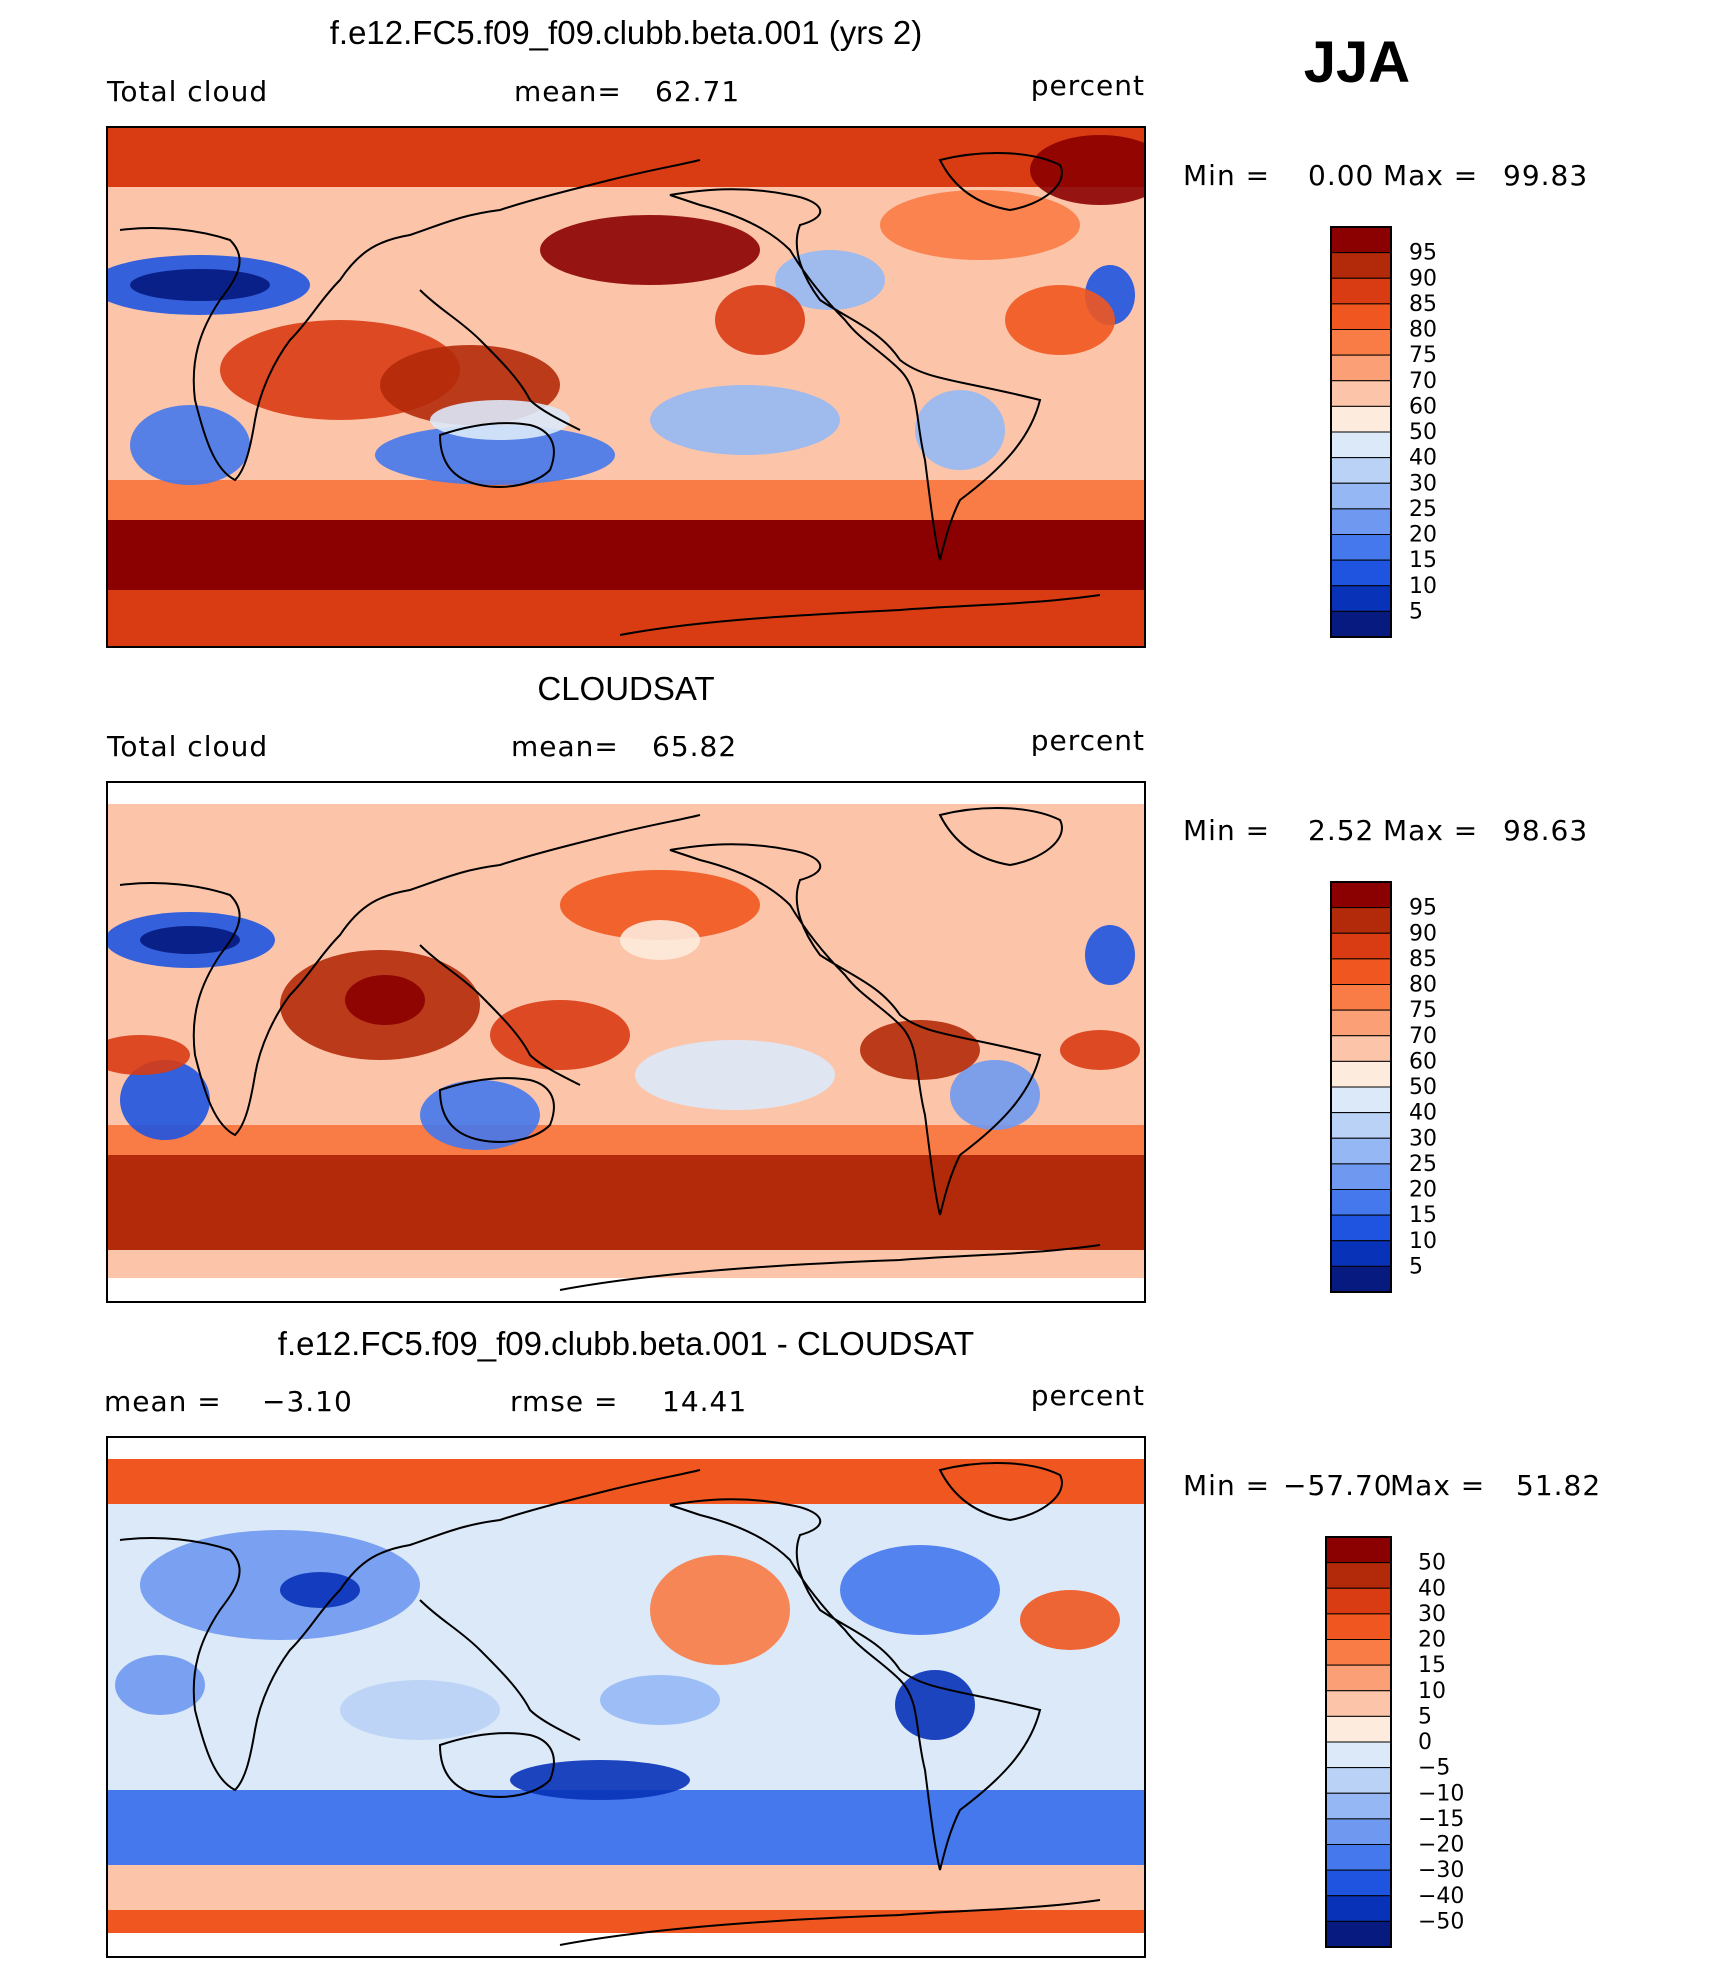 The image size is (1710, 1963). What do you see at coordinates (163, 1401) in the screenshot?
I see `left-label: mean =` at bounding box center [163, 1401].